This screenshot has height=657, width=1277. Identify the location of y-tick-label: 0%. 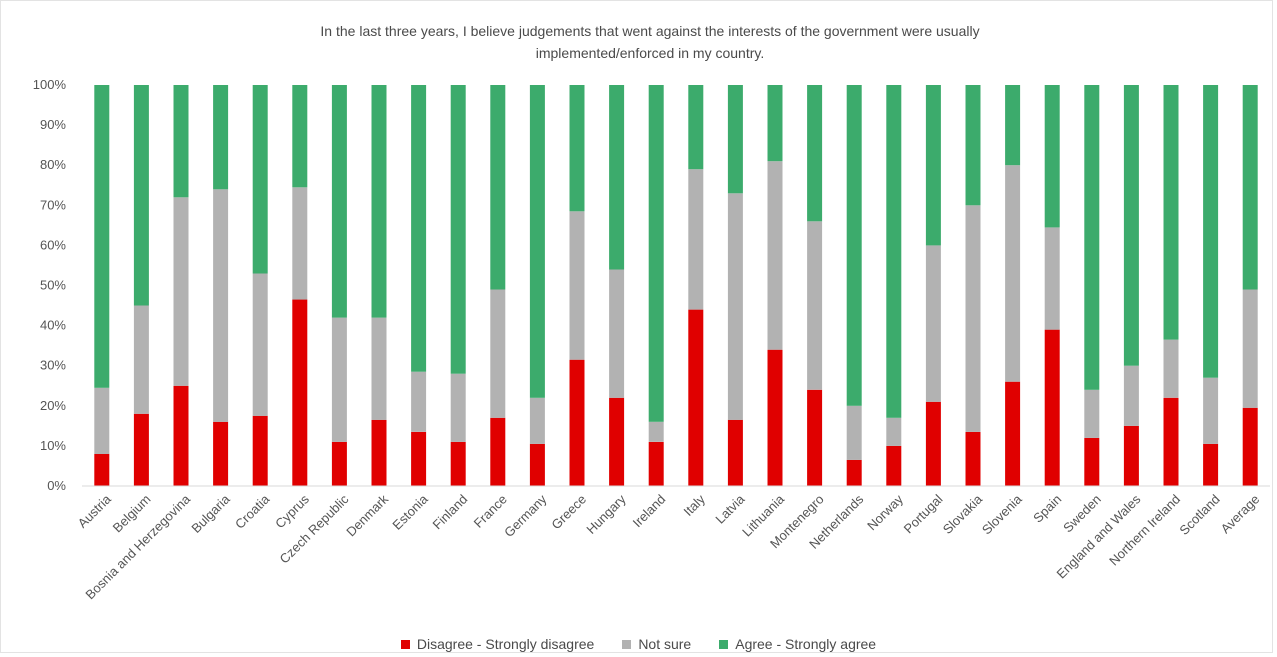
(56, 485).